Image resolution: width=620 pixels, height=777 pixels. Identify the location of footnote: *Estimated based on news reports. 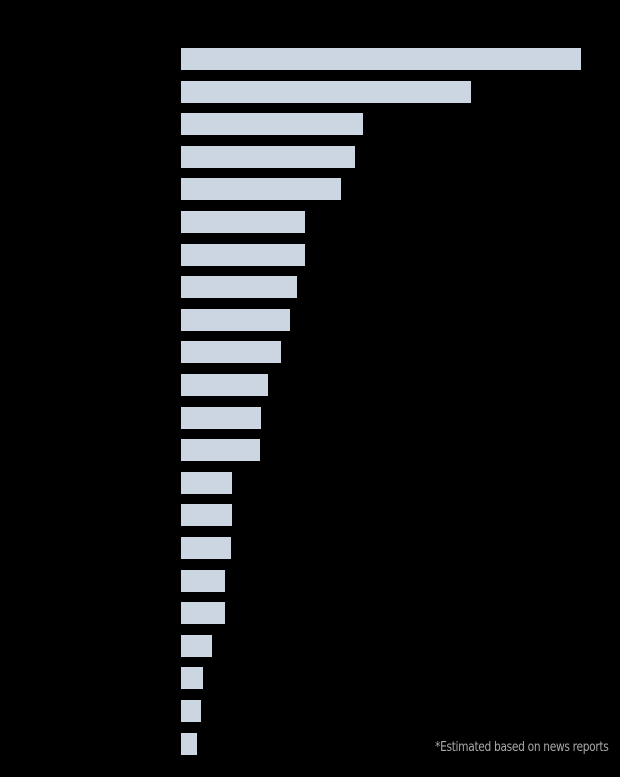
(521, 747).